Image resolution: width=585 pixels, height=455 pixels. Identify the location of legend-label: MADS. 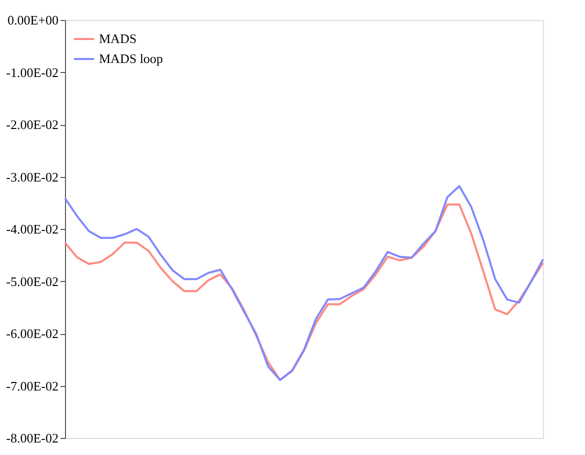
(118, 38).